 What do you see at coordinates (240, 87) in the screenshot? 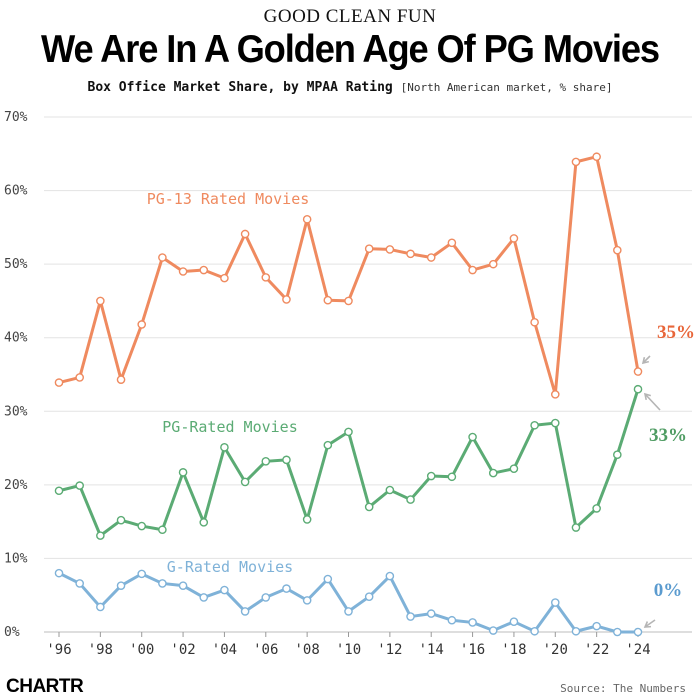
I see `chart-subtitle: Box Office Market Share, by MPAA Rating` at bounding box center [240, 87].